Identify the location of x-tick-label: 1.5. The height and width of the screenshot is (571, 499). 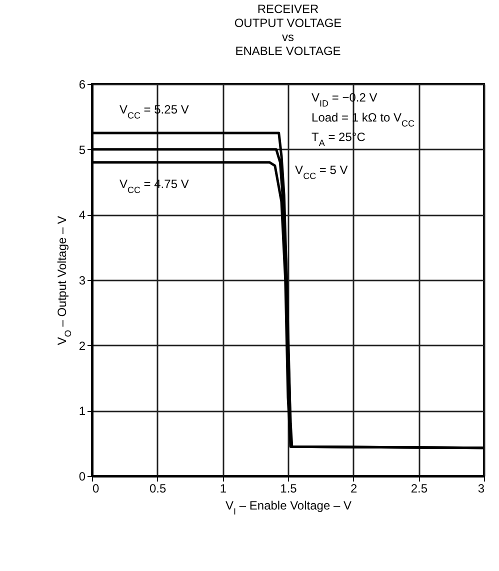
(289, 489).